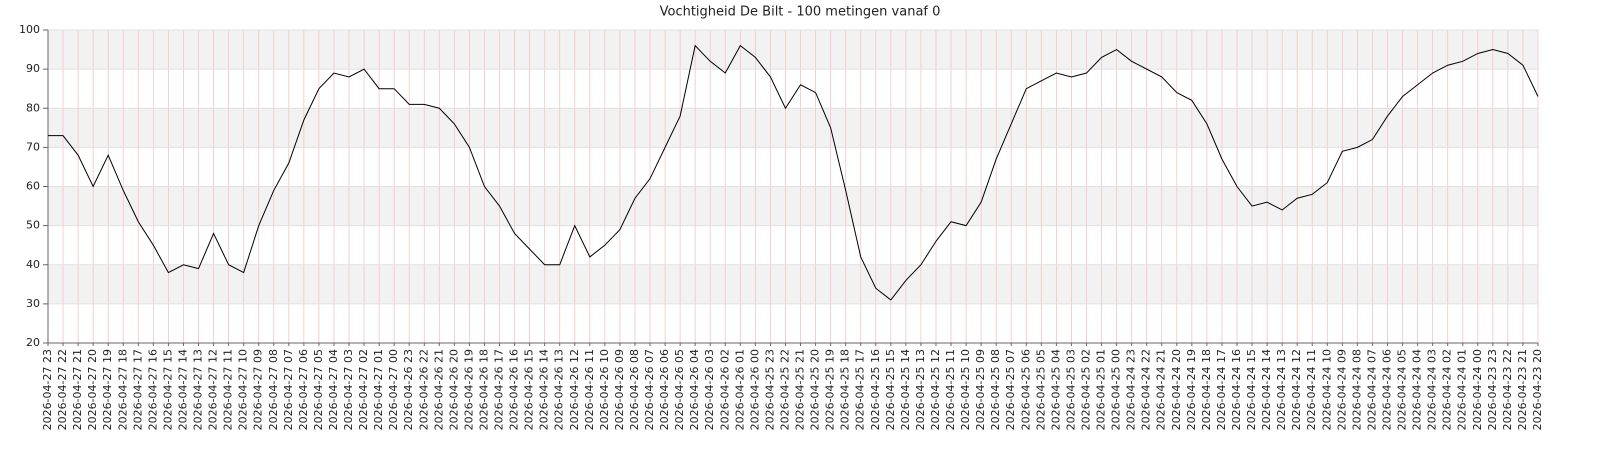 This screenshot has height=450, width=1600. I want to click on x-tick-label: 2026-04-25 20, so click(815, 389).